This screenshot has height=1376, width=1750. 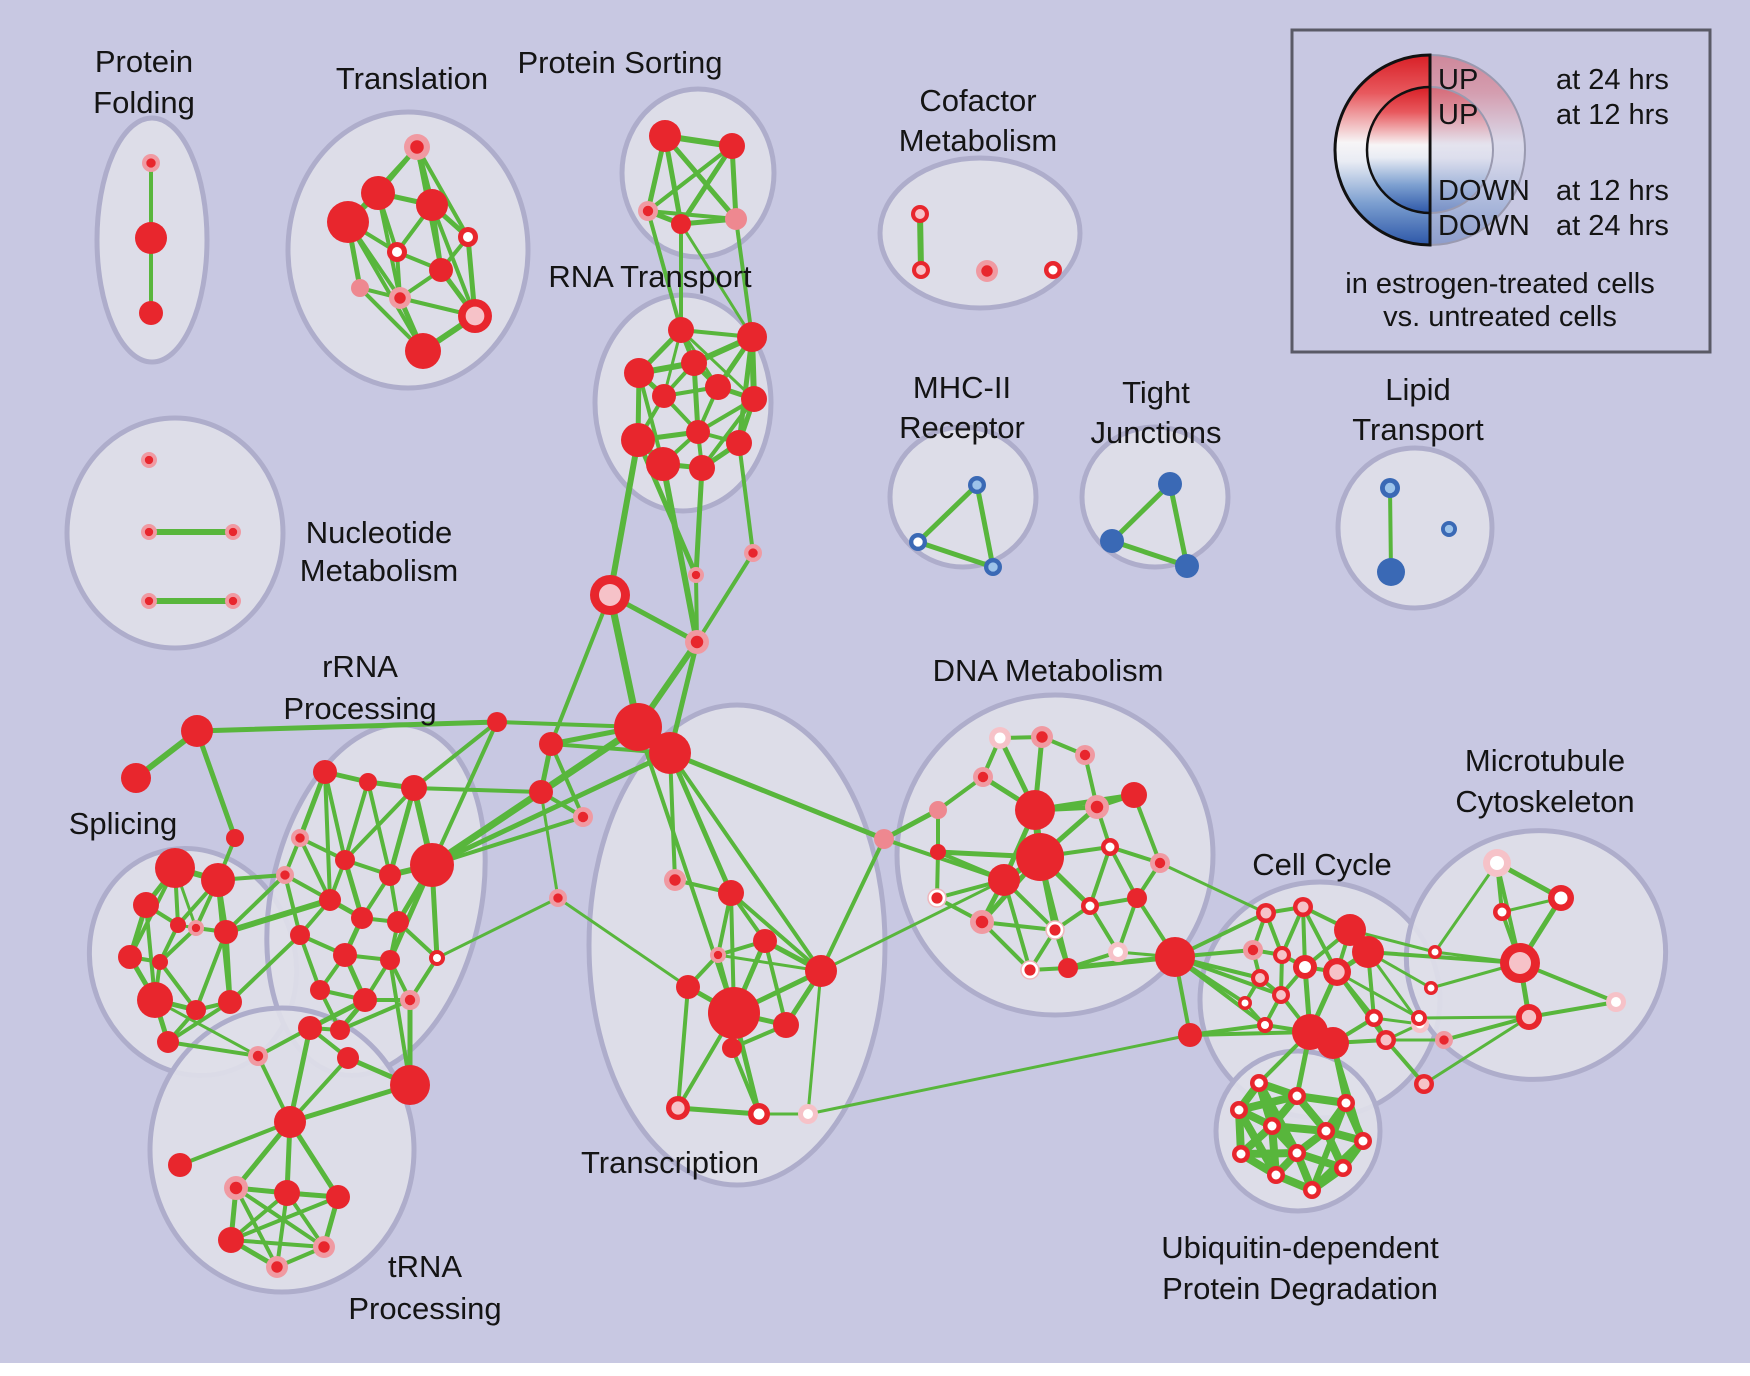 What do you see at coordinates (978, 140) in the screenshot?
I see `cluster-label-cofactor: Metabolism` at bounding box center [978, 140].